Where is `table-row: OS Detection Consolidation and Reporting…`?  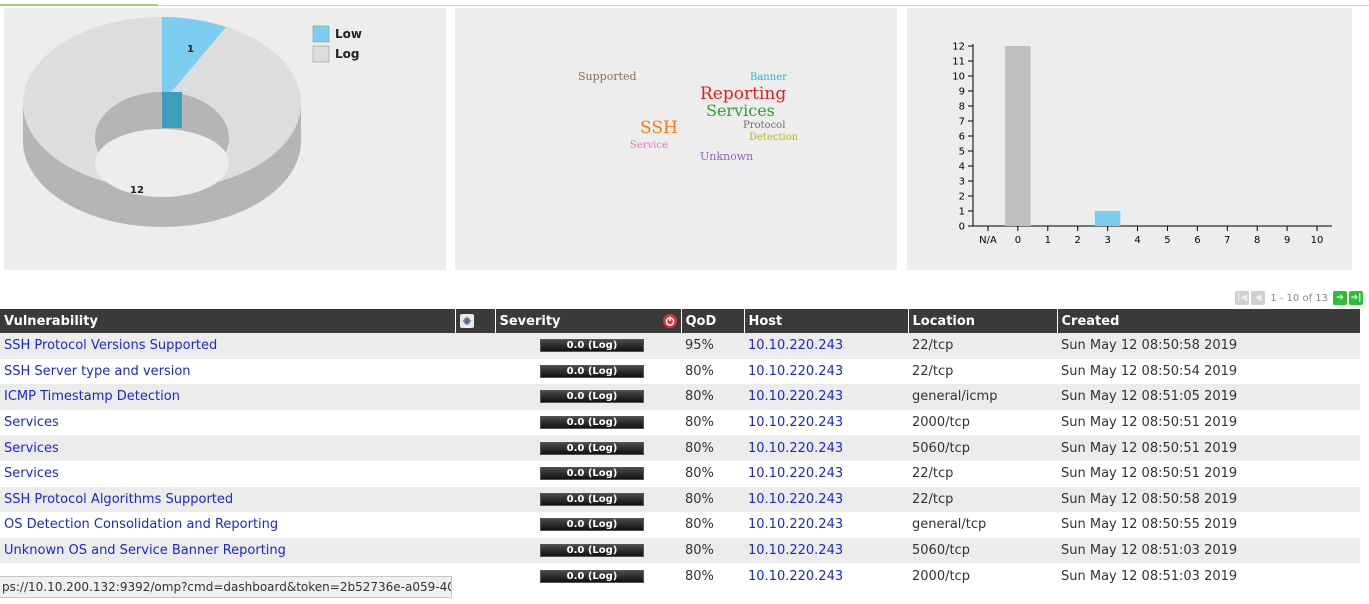
table-row: OS Detection Consolidation and Reporting… is located at coordinates (680, 525).